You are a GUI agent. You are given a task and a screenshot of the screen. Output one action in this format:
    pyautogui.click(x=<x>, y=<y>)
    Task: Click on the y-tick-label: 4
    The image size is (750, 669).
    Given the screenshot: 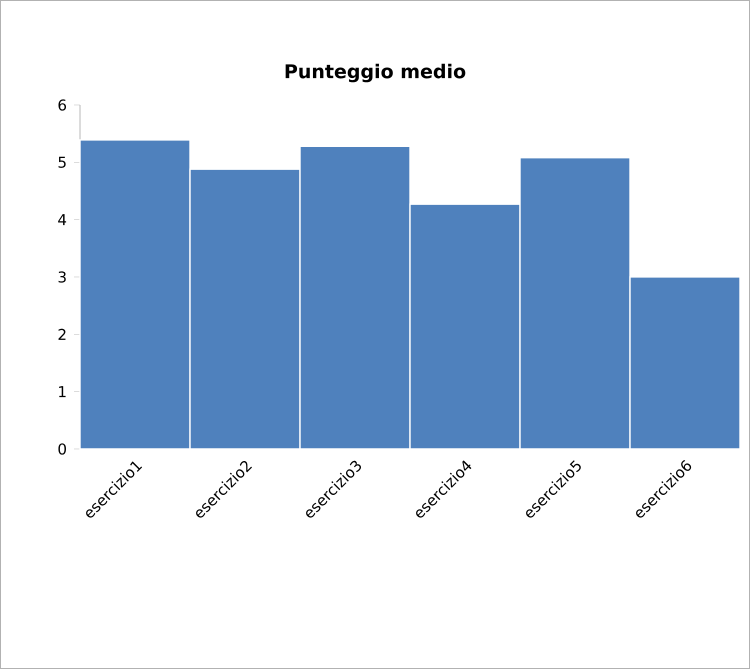 What is the action you would take?
    pyautogui.click(x=62, y=220)
    